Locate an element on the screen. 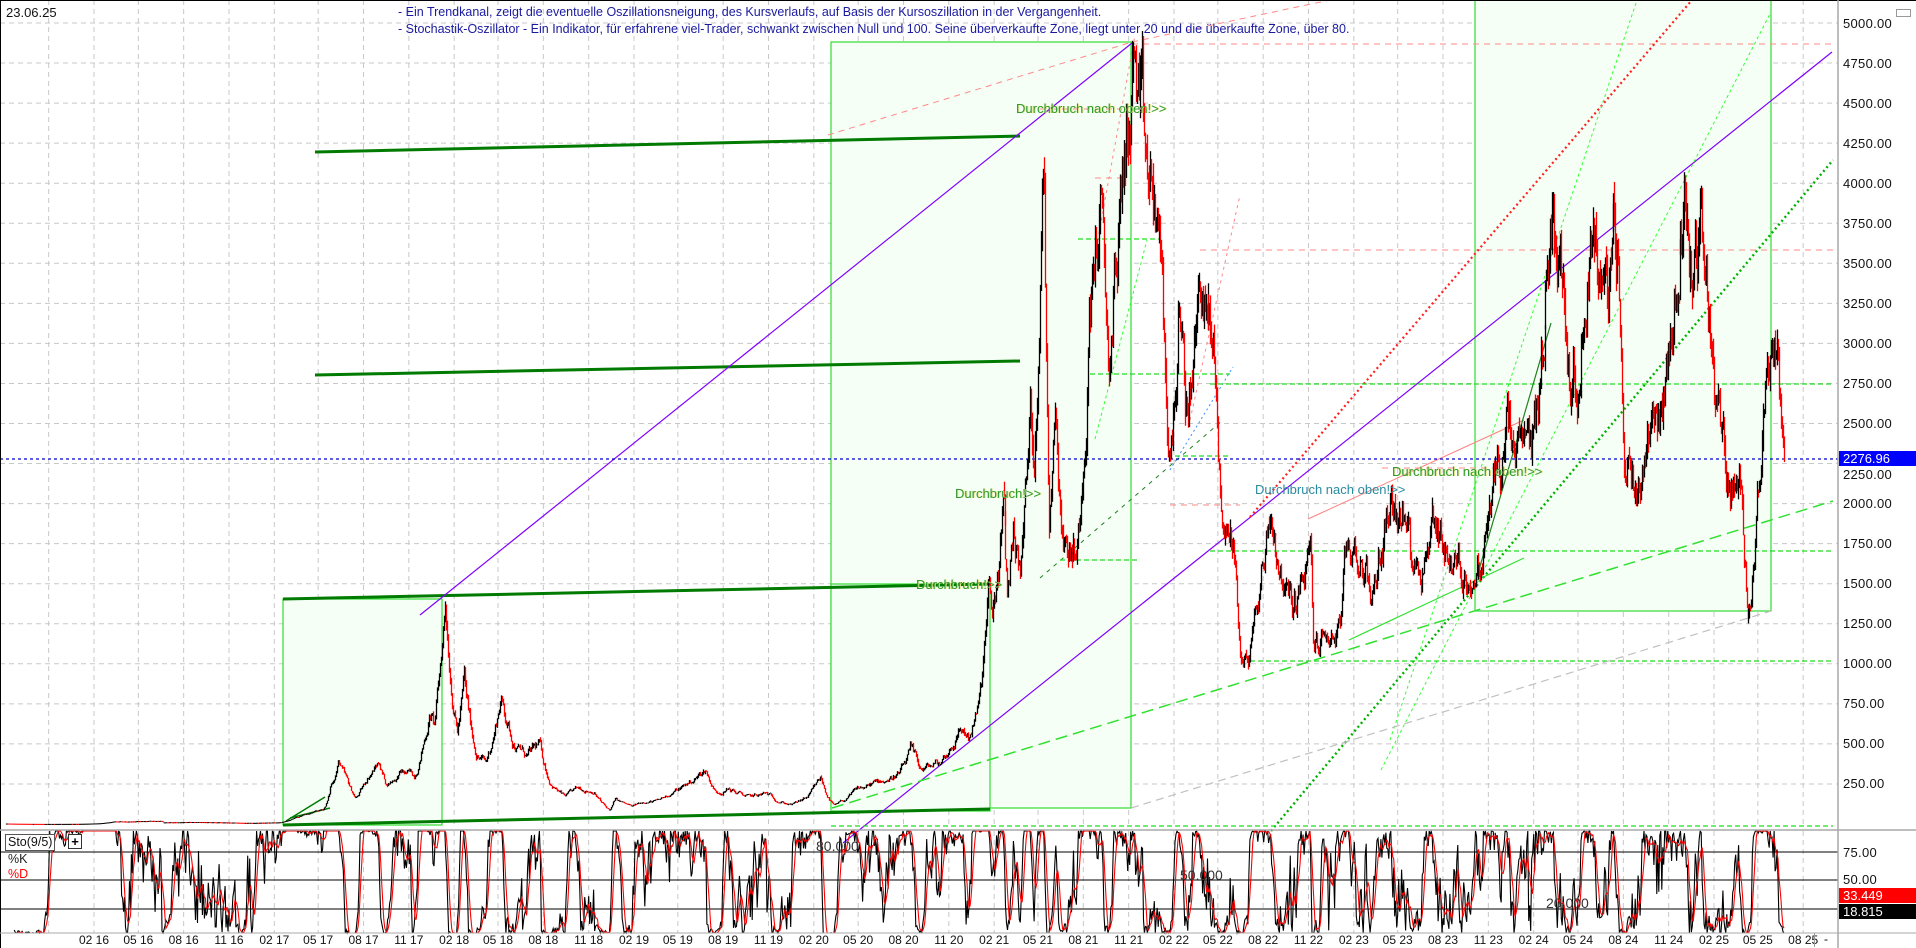 The image size is (1916, 948). time-tick: 05 24 is located at coordinates (1578, 940).